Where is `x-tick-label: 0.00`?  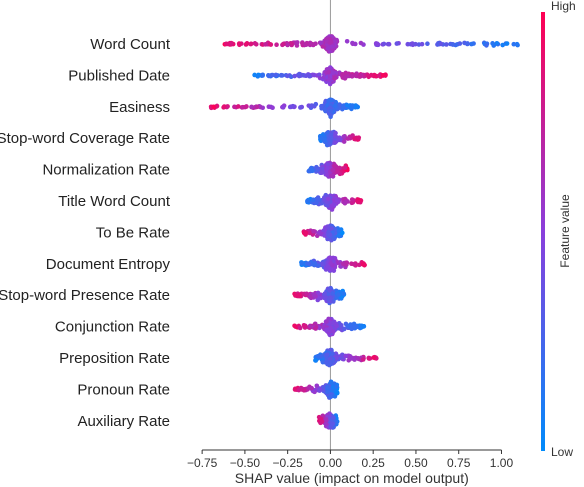
x-tick-label: 0.00 is located at coordinates (331, 463).